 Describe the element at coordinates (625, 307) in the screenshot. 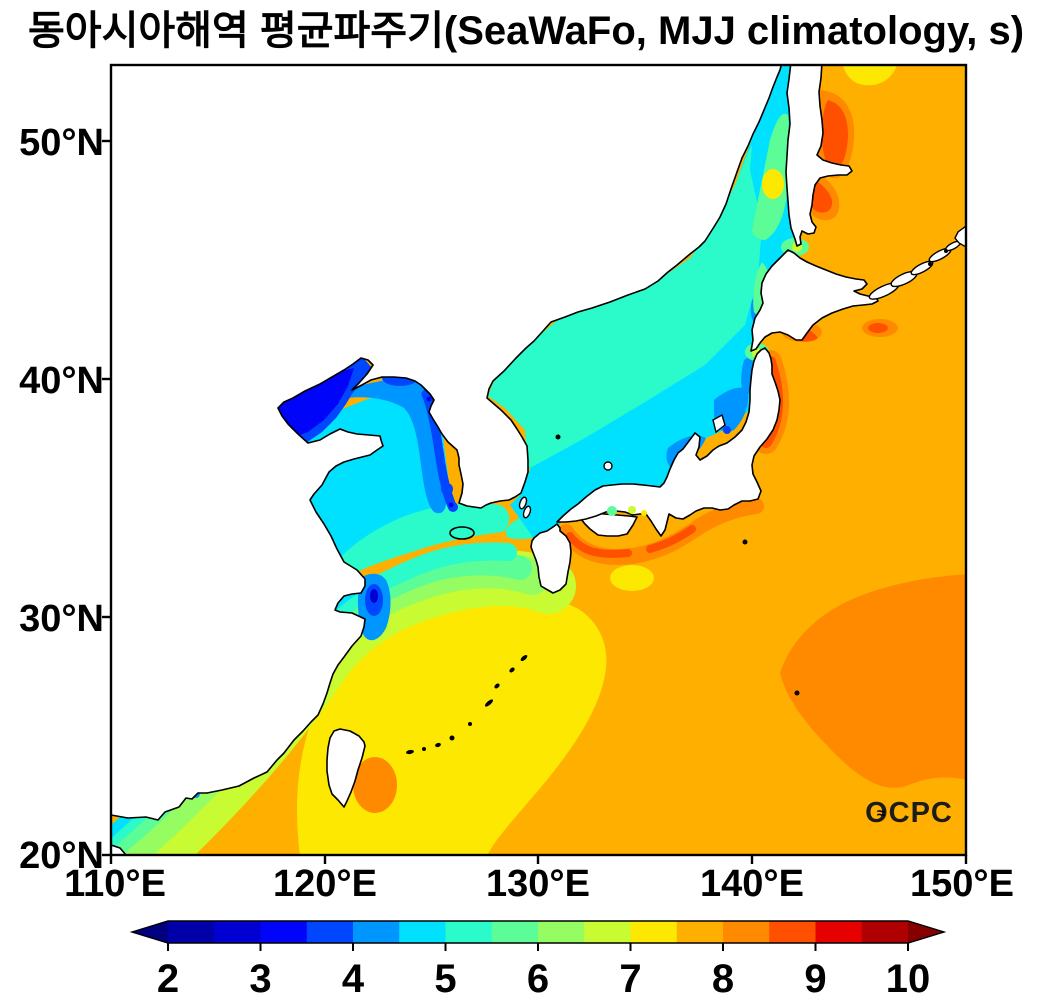

I see `sea-of-japan-nw-turquoise` at that location.